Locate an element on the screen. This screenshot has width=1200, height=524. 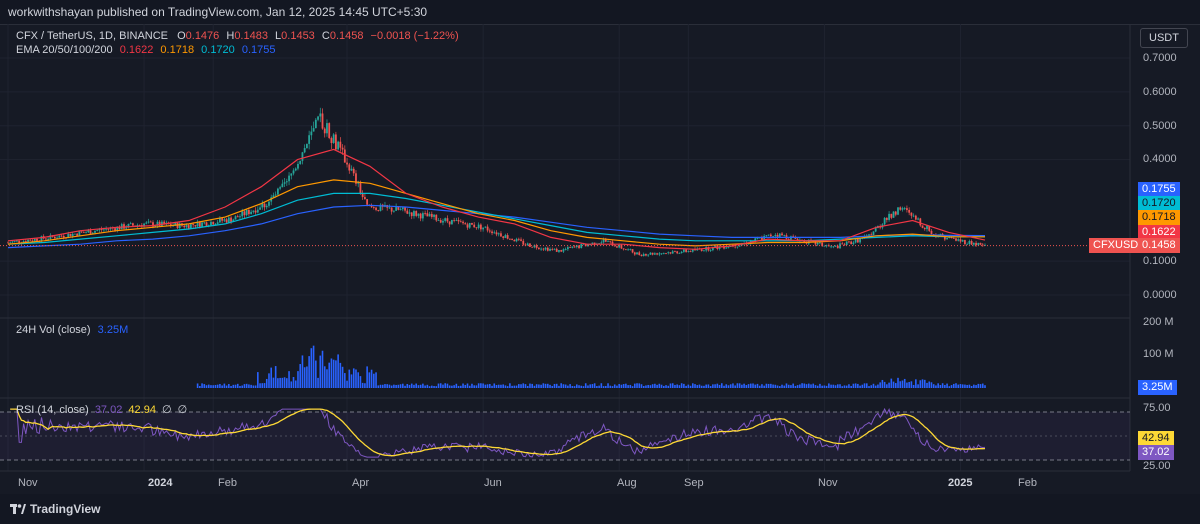
ema20-value: 0.1622 is located at coordinates (136, 50).